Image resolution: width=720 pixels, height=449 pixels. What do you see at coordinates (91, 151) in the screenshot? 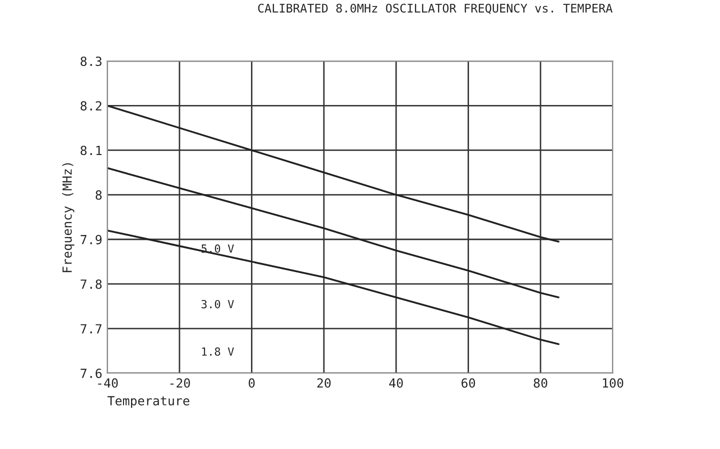
I see `y-tick-label: 8.1` at bounding box center [91, 151].